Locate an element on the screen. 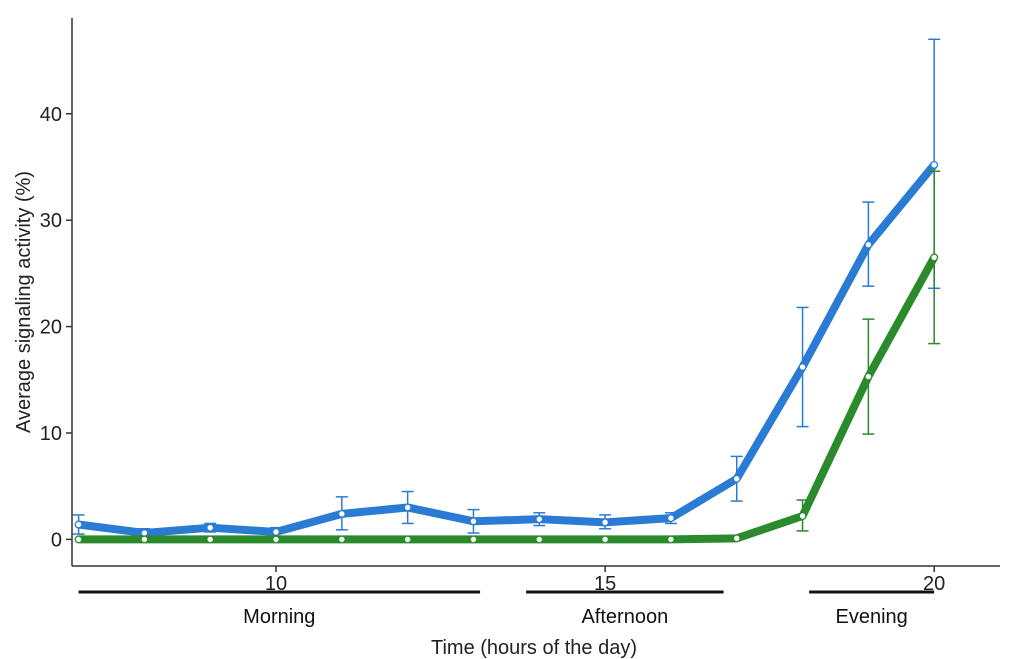 The width and height of the screenshot is (1018, 659). y-tick-label: 20 is located at coordinates (51, 328).